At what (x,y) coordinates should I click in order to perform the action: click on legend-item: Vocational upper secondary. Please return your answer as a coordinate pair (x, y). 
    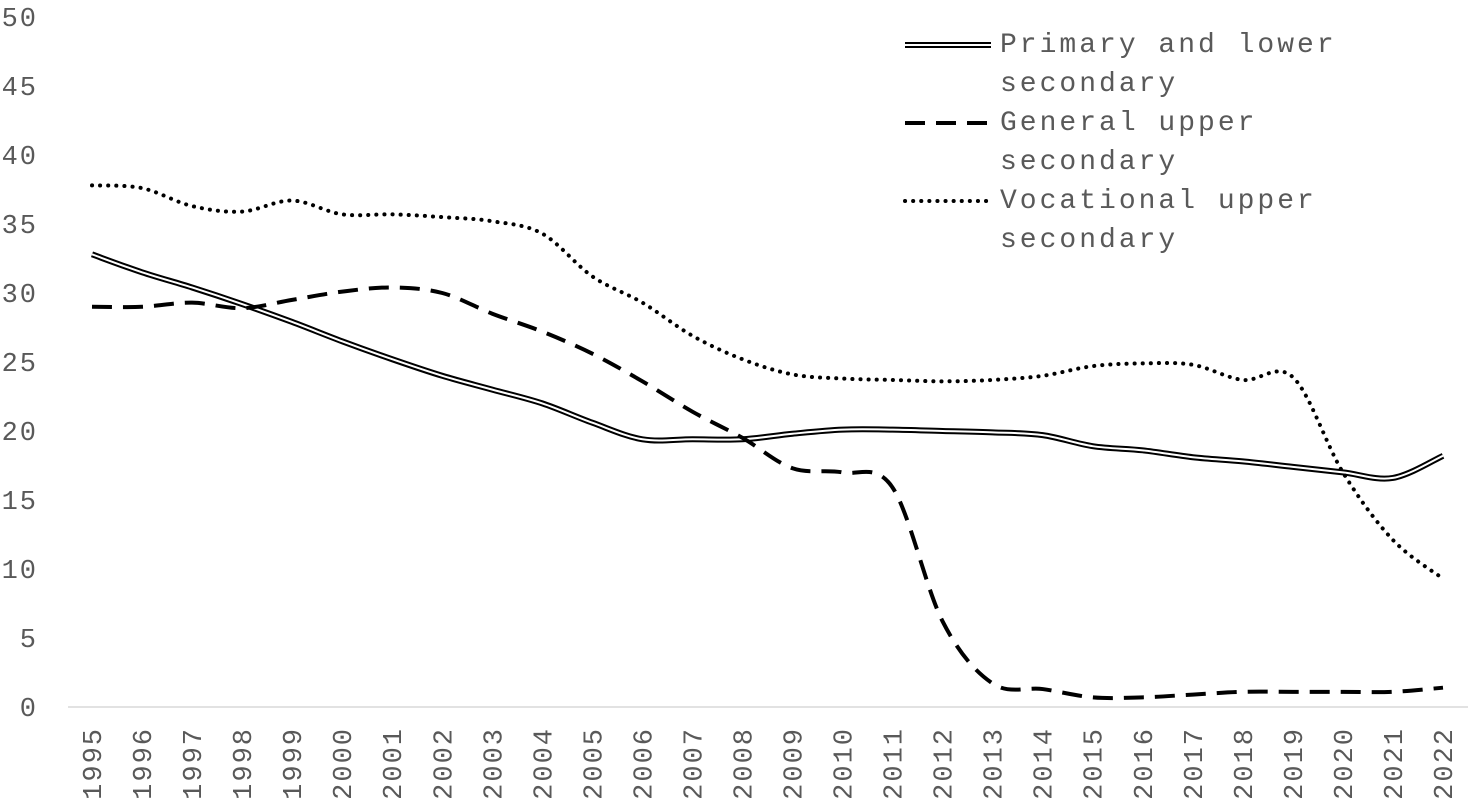
    Looking at the image, I should click on (1126, 221).